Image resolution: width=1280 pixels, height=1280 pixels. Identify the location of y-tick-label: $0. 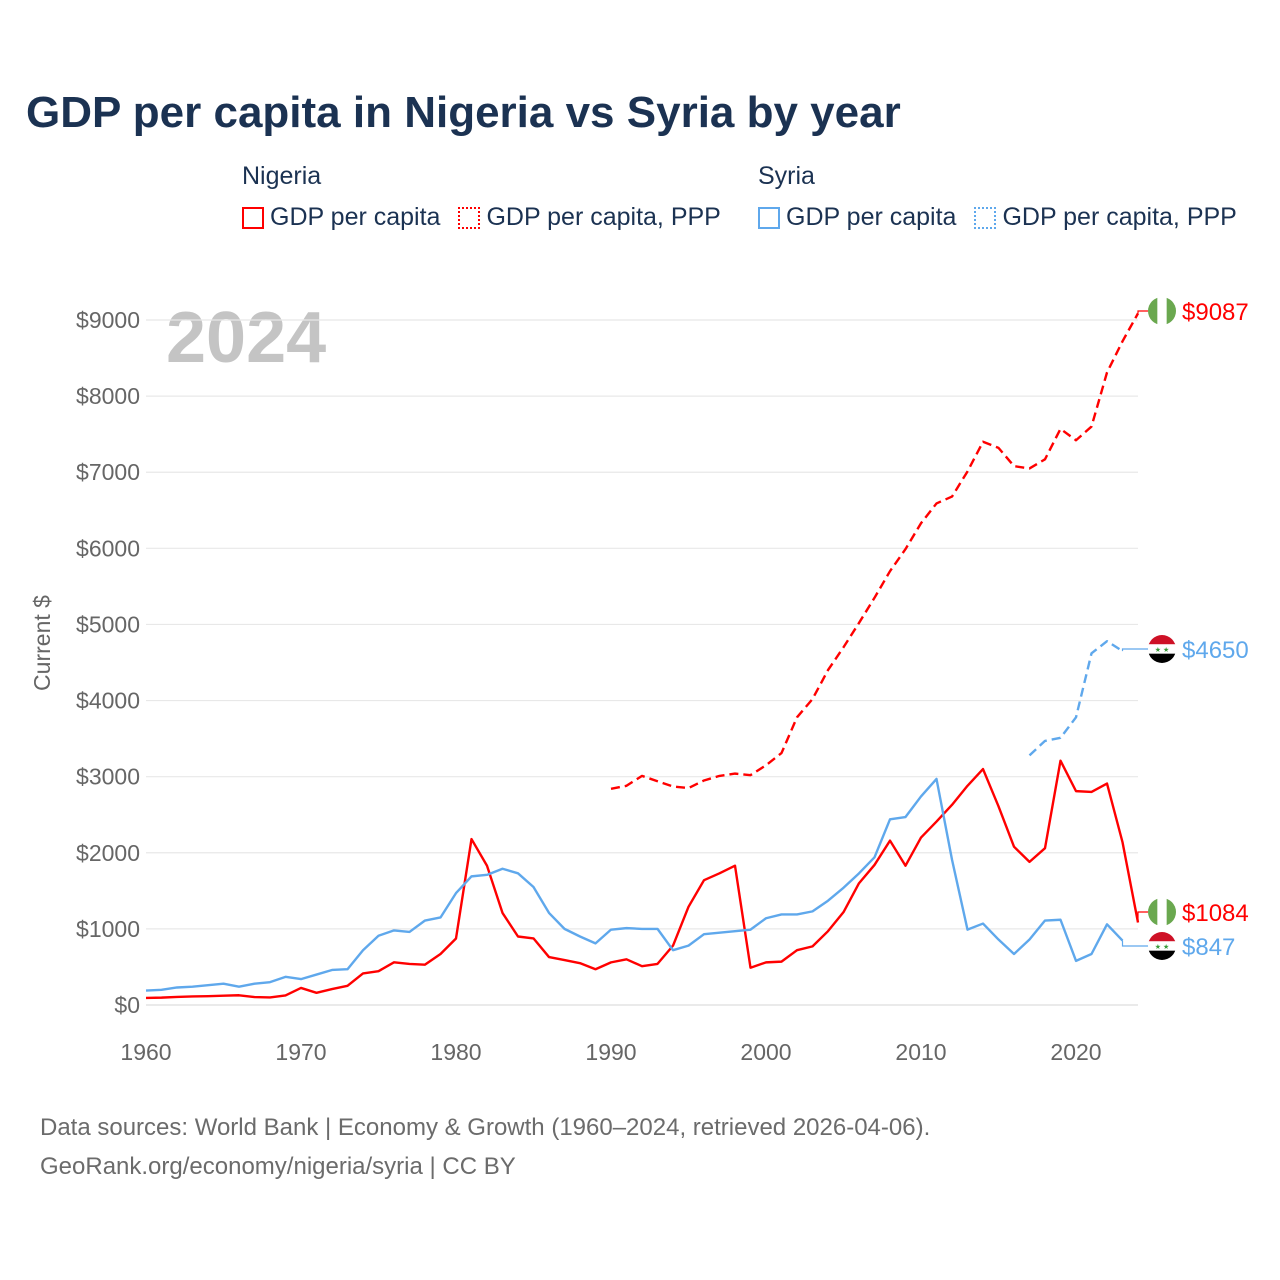
(127, 1005).